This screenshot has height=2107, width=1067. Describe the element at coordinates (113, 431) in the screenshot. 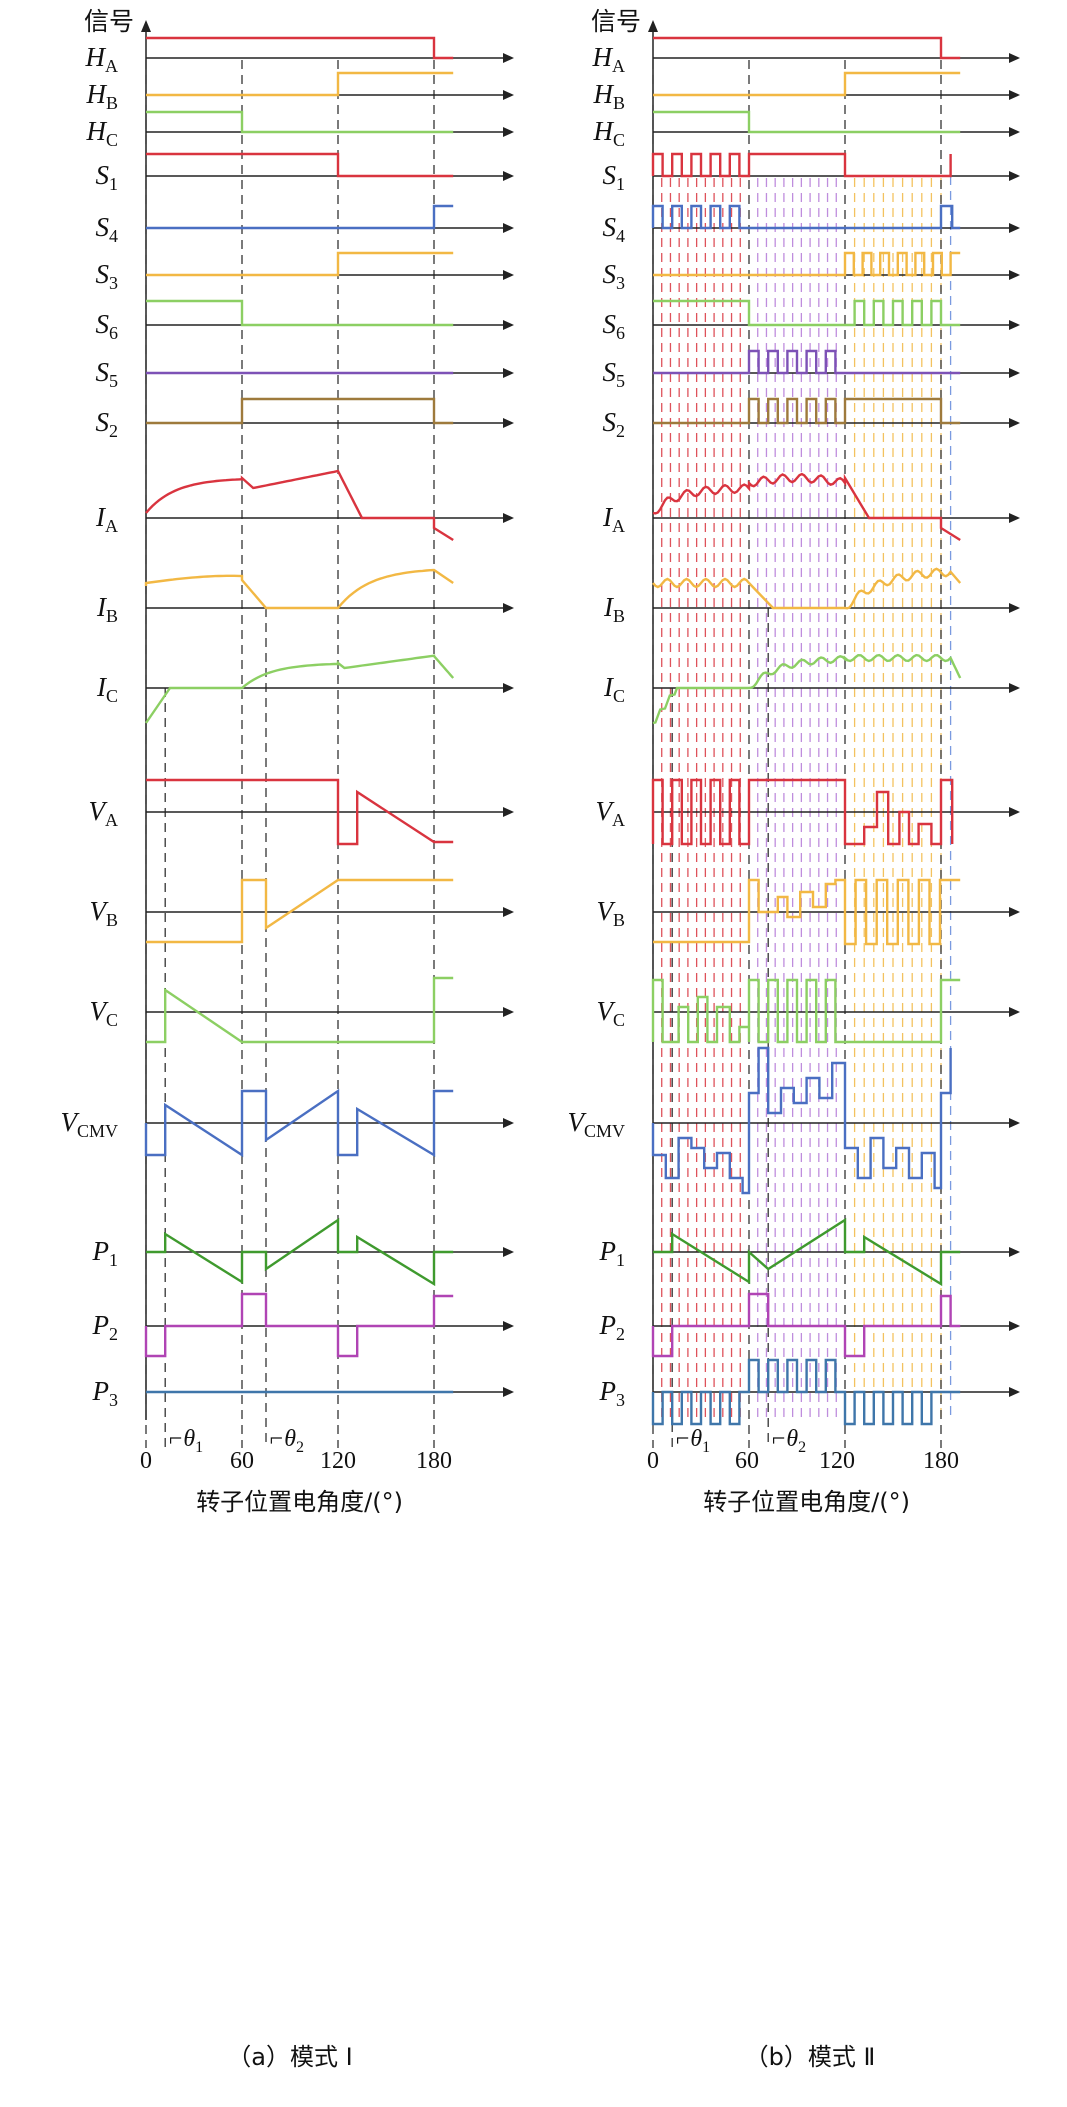

I see `signal-label-sub: 2` at that location.